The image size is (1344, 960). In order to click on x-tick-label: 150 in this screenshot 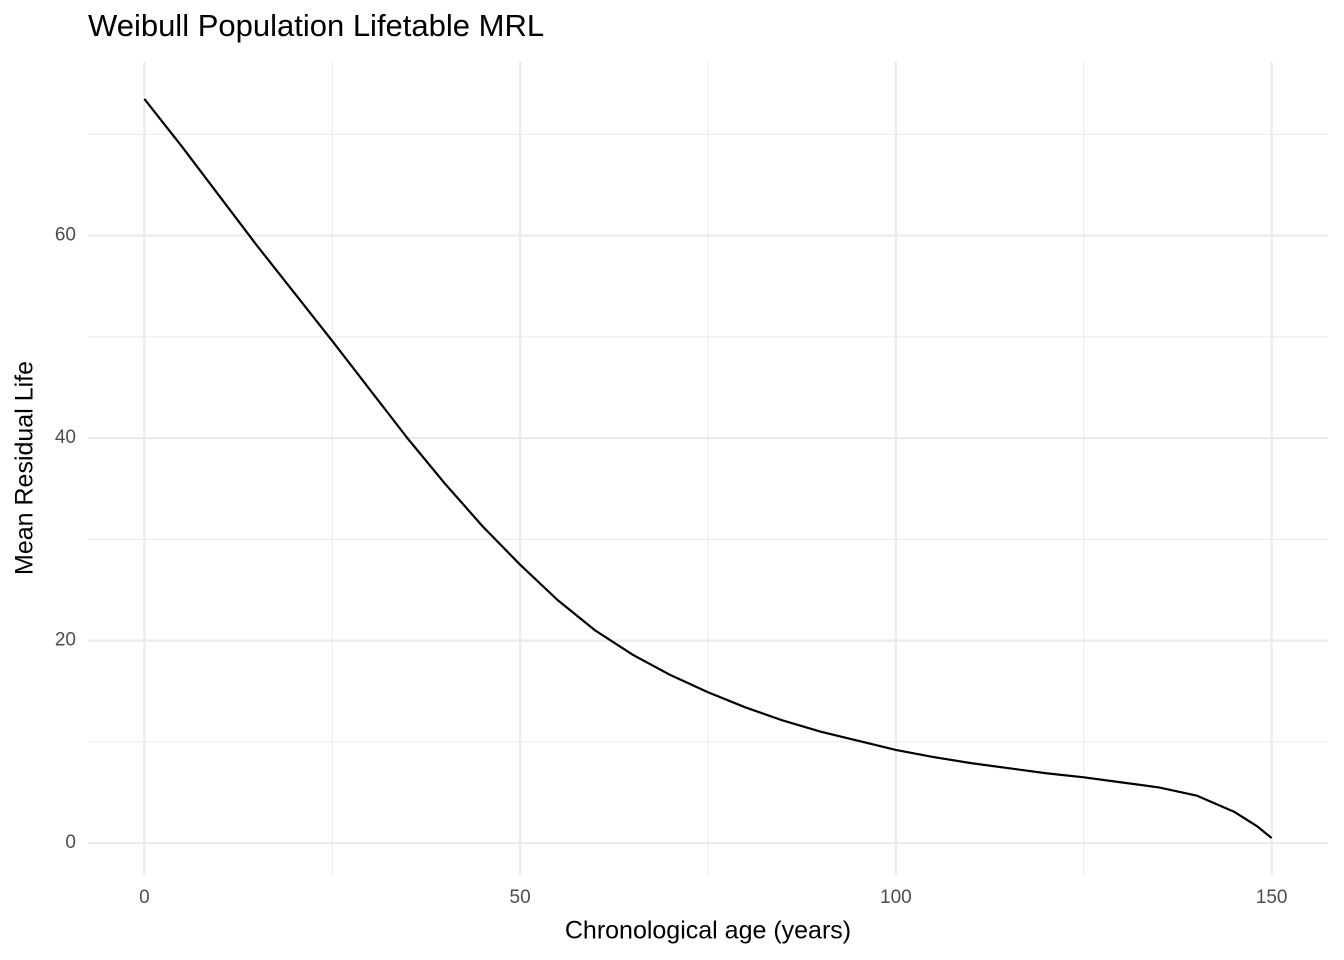, I will do `click(1272, 897)`.